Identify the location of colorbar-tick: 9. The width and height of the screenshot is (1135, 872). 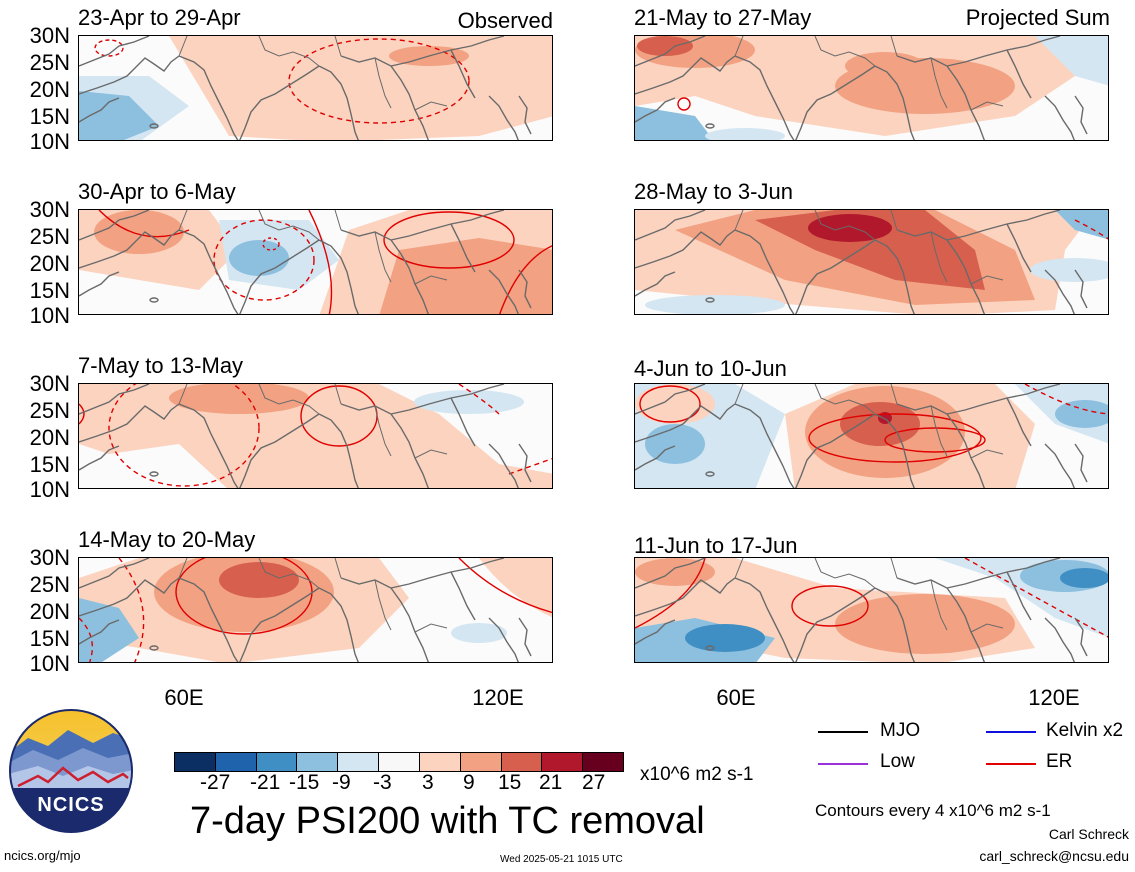
(469, 782).